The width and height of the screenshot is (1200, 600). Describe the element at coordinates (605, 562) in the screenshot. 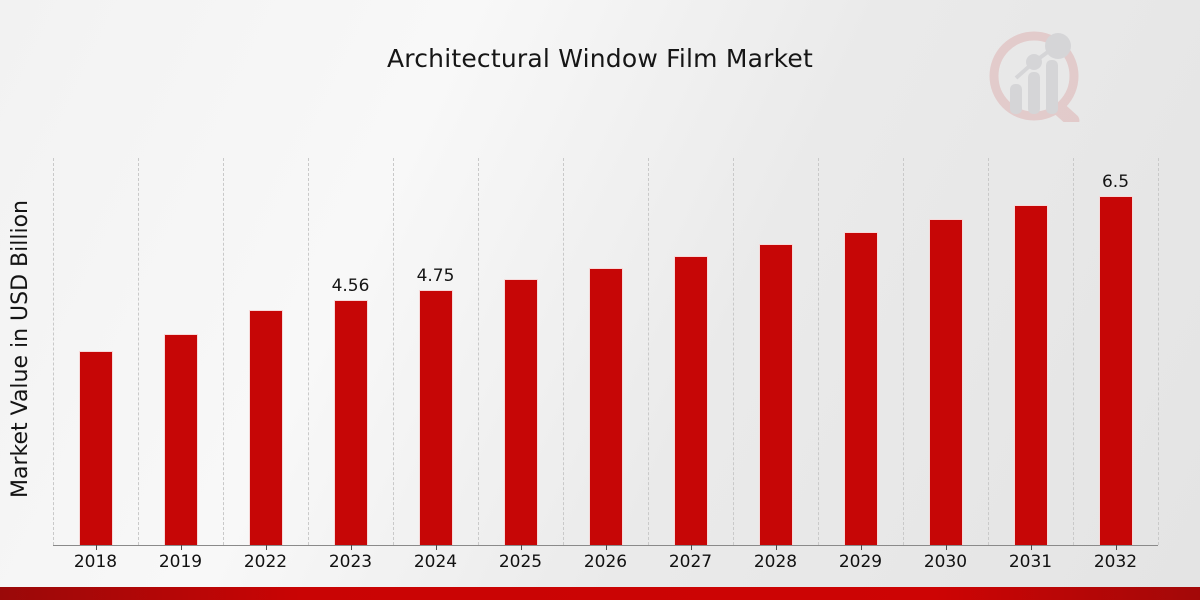

I see `x-tick-label-2026: 2026` at that location.